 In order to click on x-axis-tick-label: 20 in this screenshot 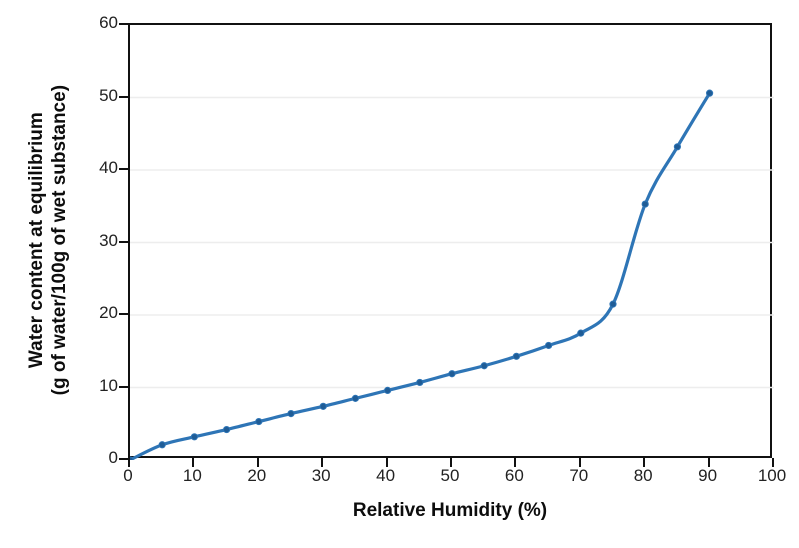, I will do `click(257, 475)`.